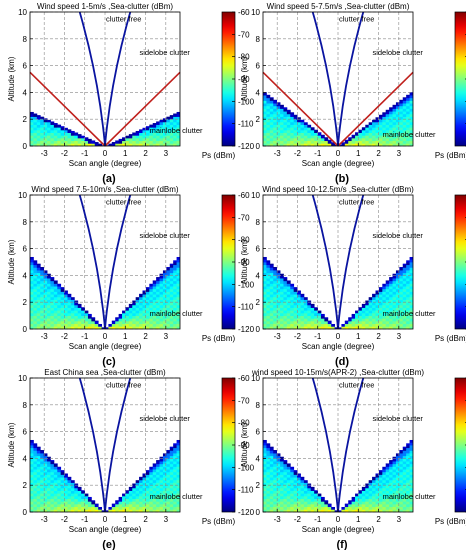  Describe the element at coordinates (11, 261) in the screenshot. I see `y-axis-label: Altitude (km)` at that location.